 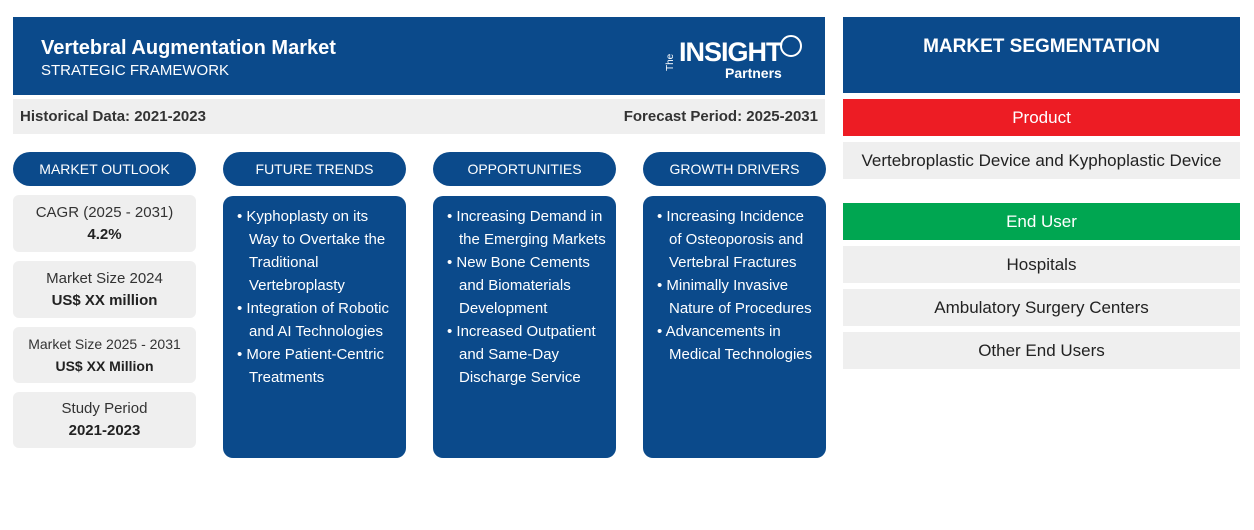 I want to click on stat-value: 2021-2023, so click(x=104, y=430).